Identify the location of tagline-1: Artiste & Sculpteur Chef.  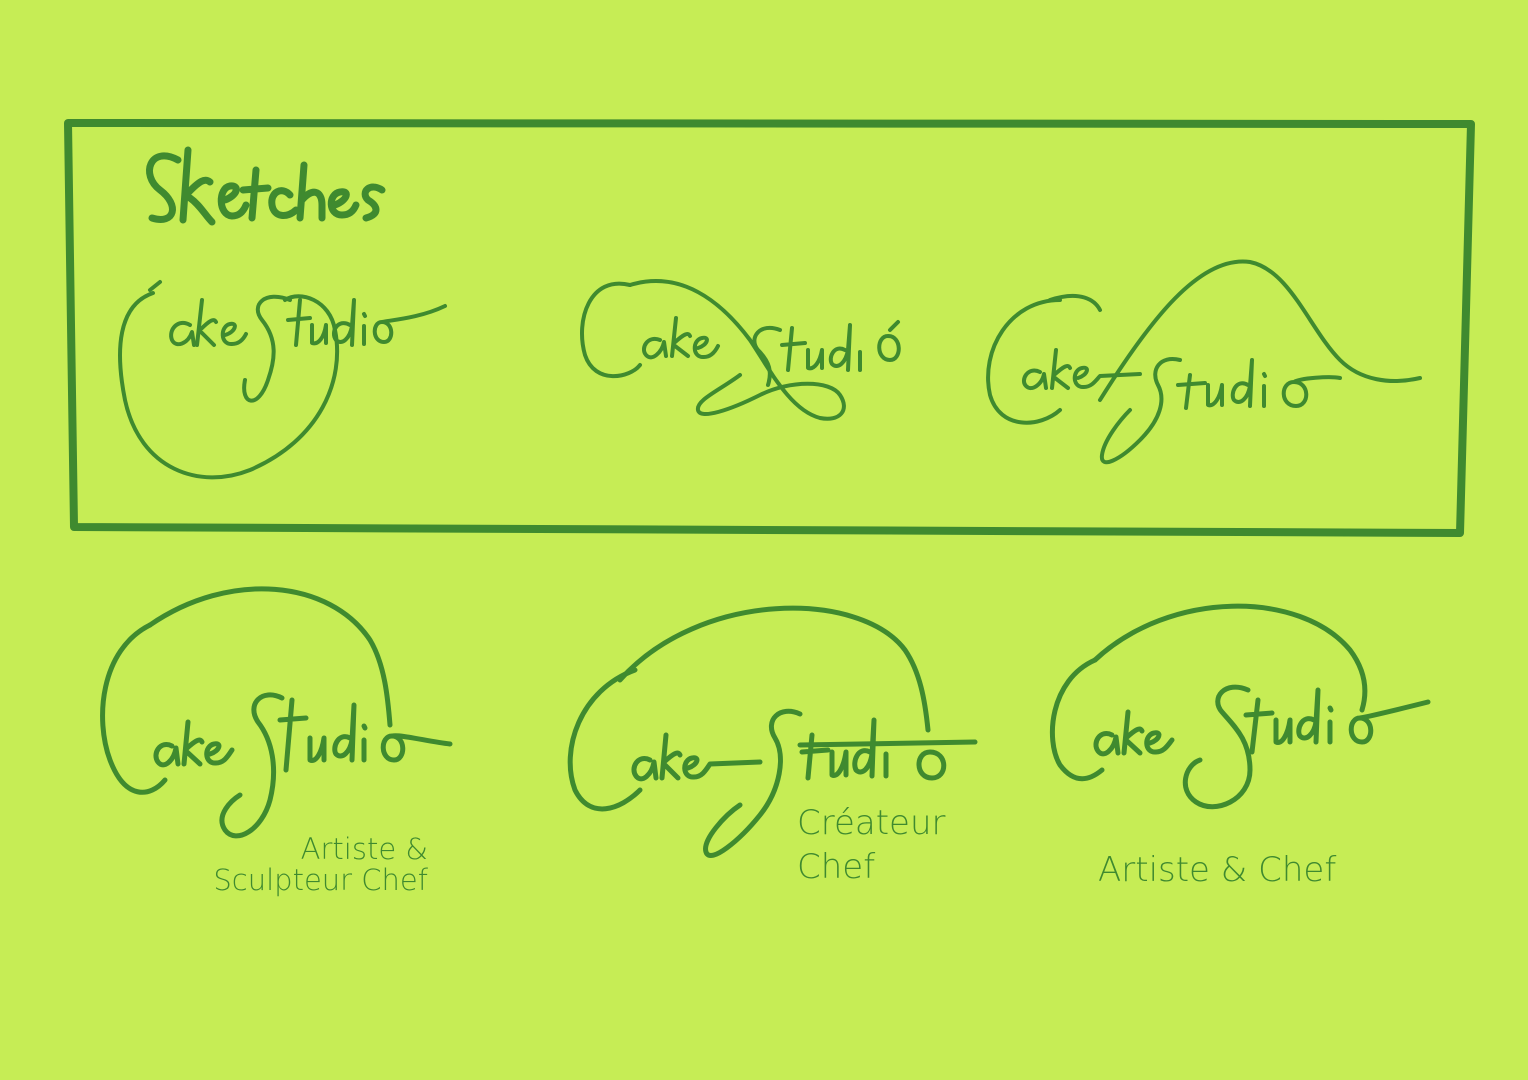
(310, 864).